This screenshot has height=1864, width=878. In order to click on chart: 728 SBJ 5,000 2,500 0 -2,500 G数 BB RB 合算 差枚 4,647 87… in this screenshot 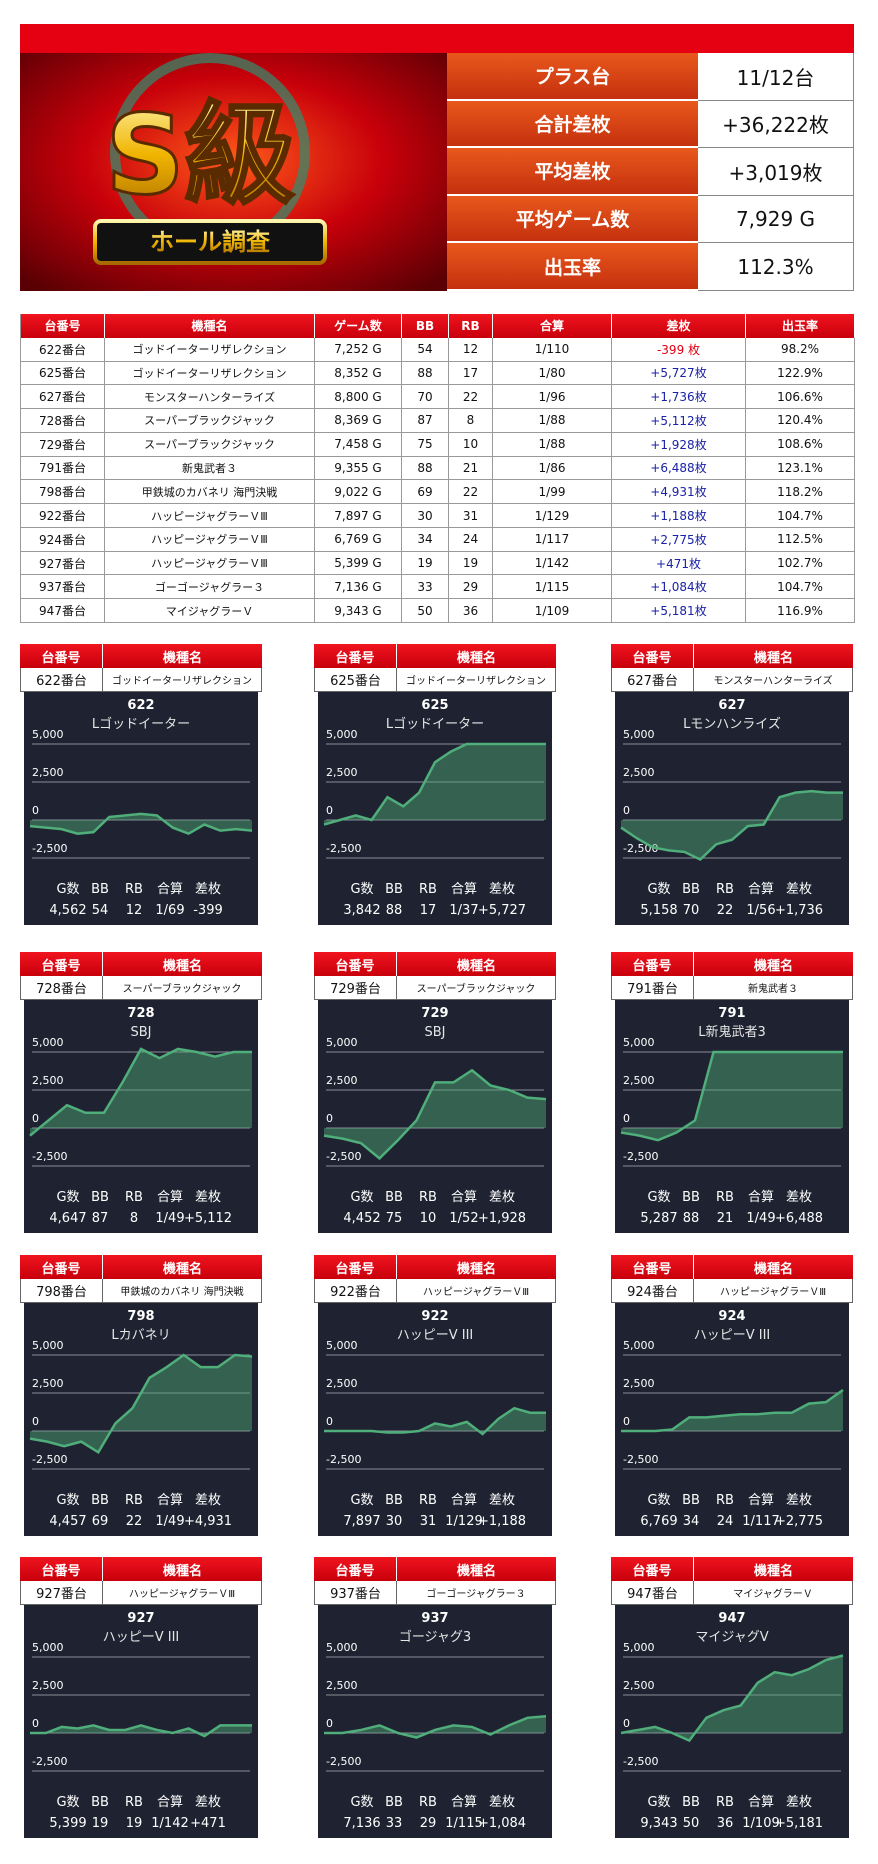, I will do `click(141, 1116)`.